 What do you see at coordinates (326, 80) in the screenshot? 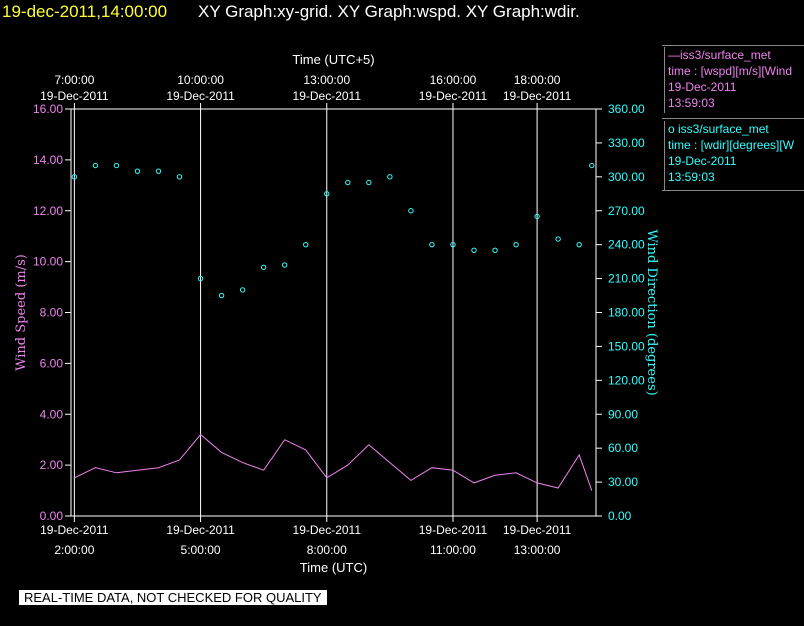
I see `top-tick-time: 13:00:00` at bounding box center [326, 80].